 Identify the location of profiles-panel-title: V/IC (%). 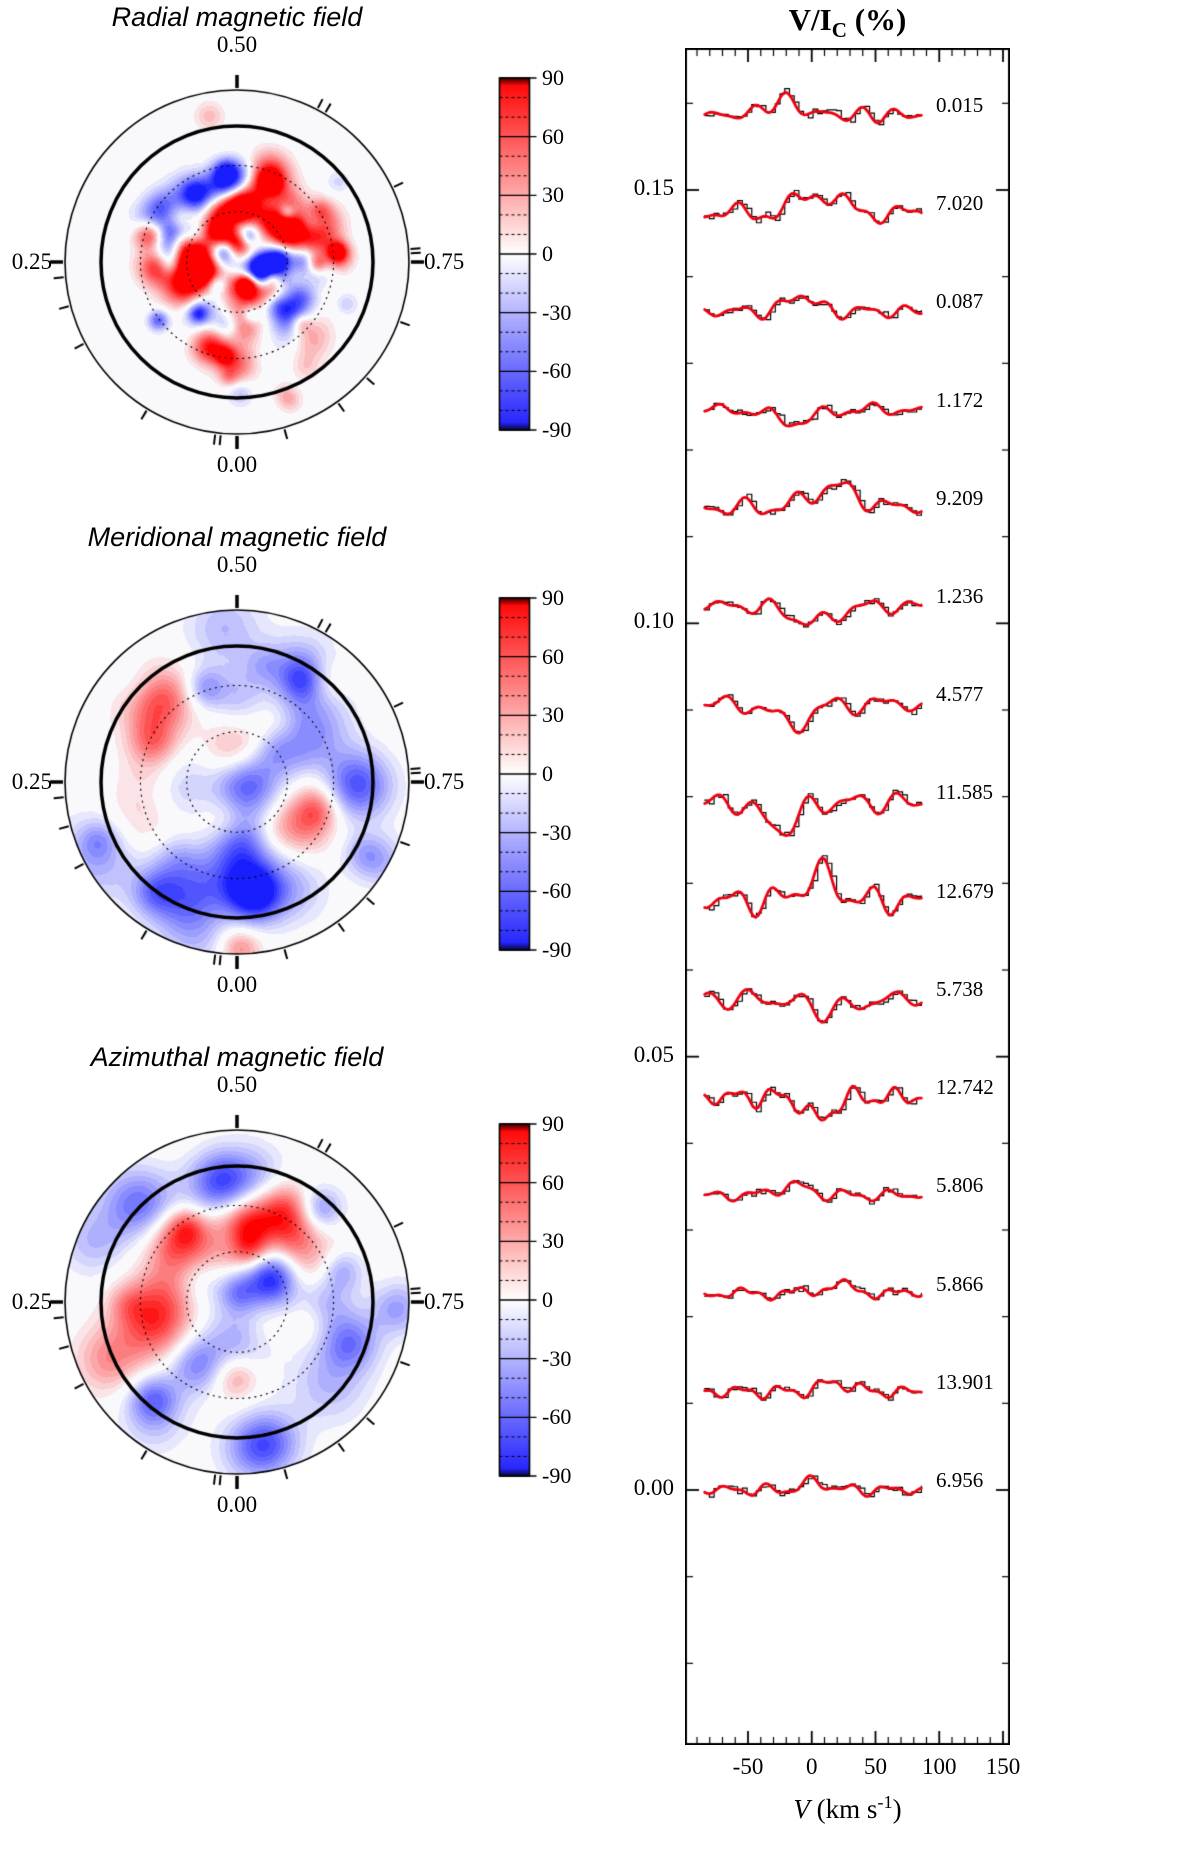
(847, 22).